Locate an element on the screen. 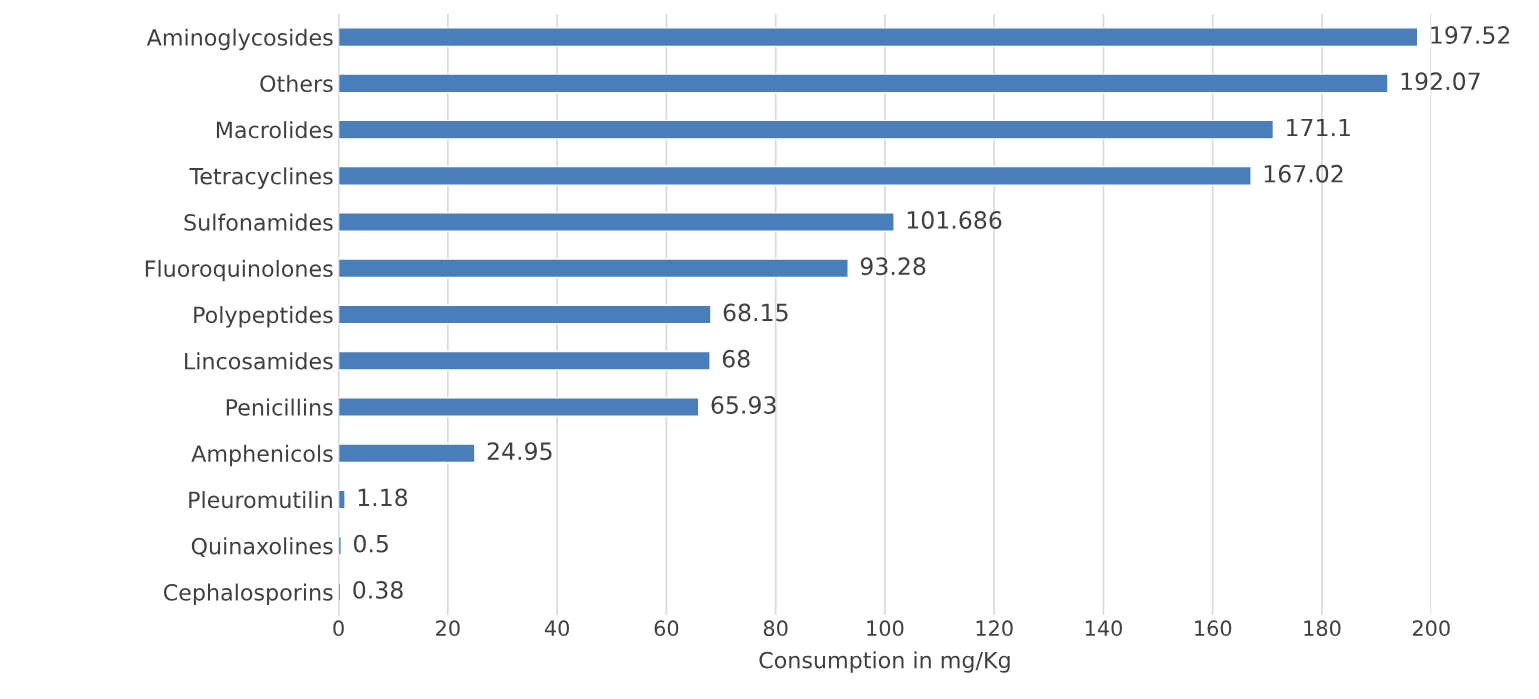 This screenshot has width=1539, height=699. data-label: 68.15 is located at coordinates (755, 312).